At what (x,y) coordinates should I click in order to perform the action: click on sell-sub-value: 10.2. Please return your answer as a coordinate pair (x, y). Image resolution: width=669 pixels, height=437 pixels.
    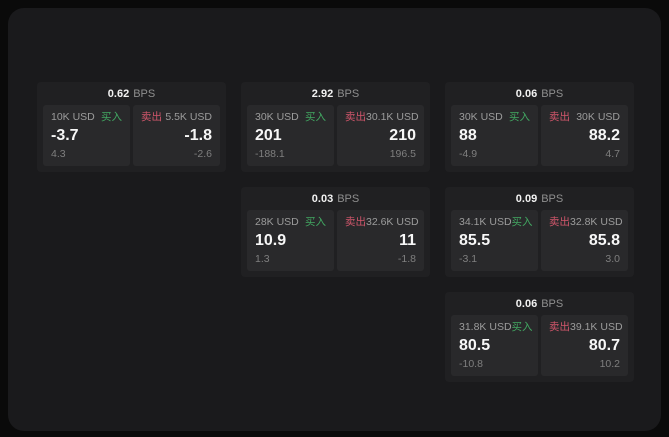
    Looking at the image, I should click on (609, 364).